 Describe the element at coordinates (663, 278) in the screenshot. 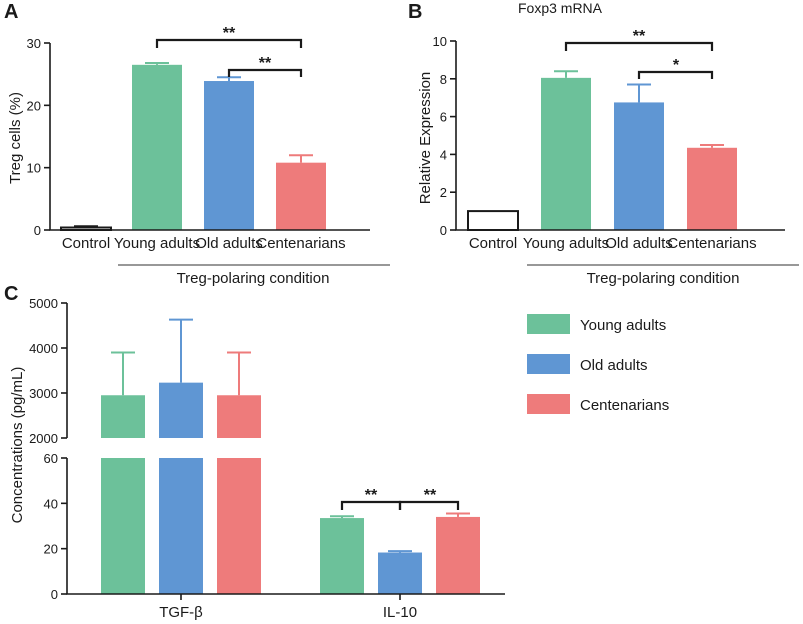

I see `panel-b-group-label: Treg-polaring condition` at that location.